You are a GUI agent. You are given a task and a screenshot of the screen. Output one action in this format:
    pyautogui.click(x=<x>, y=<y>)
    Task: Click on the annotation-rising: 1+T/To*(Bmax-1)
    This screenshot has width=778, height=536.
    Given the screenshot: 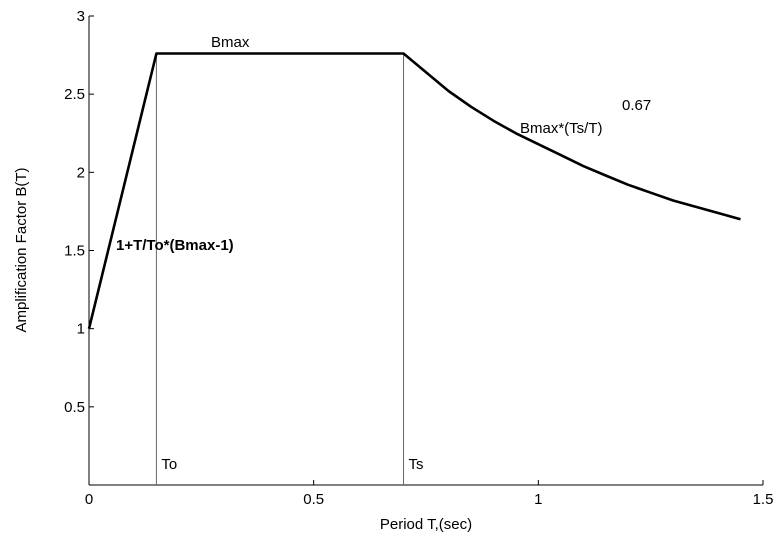 What is the action you would take?
    pyautogui.click(x=175, y=245)
    